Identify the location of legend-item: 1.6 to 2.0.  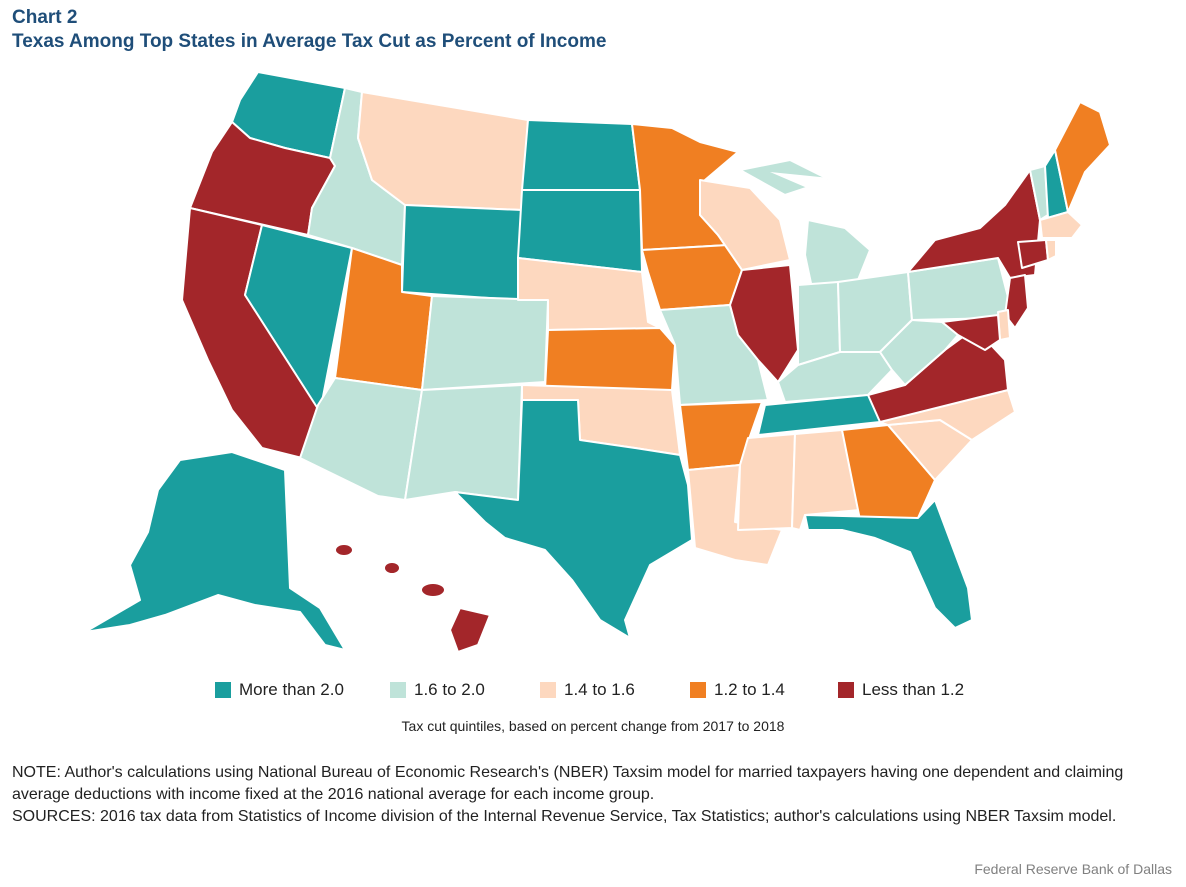
(437, 690).